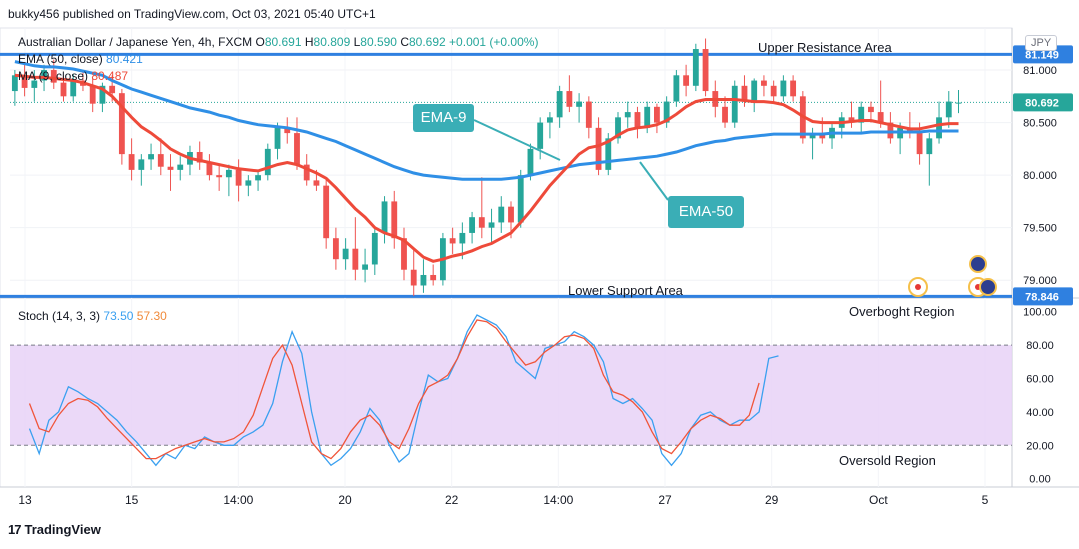 Image resolution: width=1079 pixels, height=549 pixels. I want to click on time-tick-label: 5, so click(985, 500).